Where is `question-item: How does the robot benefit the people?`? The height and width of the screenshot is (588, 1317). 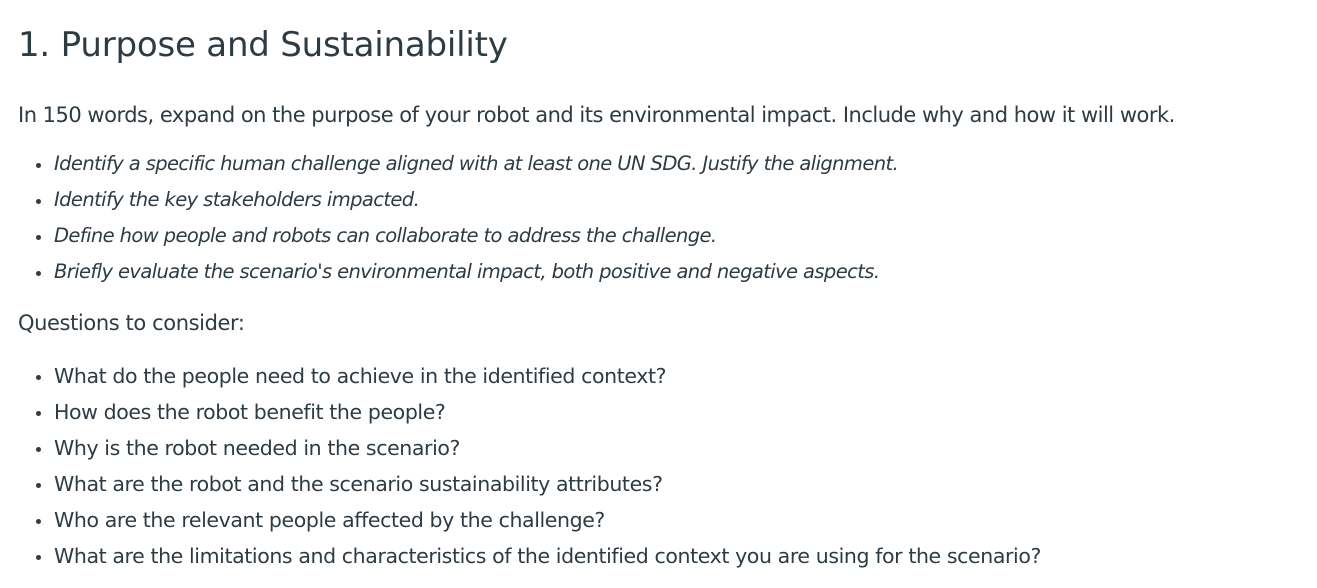 question-item: How does the robot benefit the people? is located at coordinates (667, 412).